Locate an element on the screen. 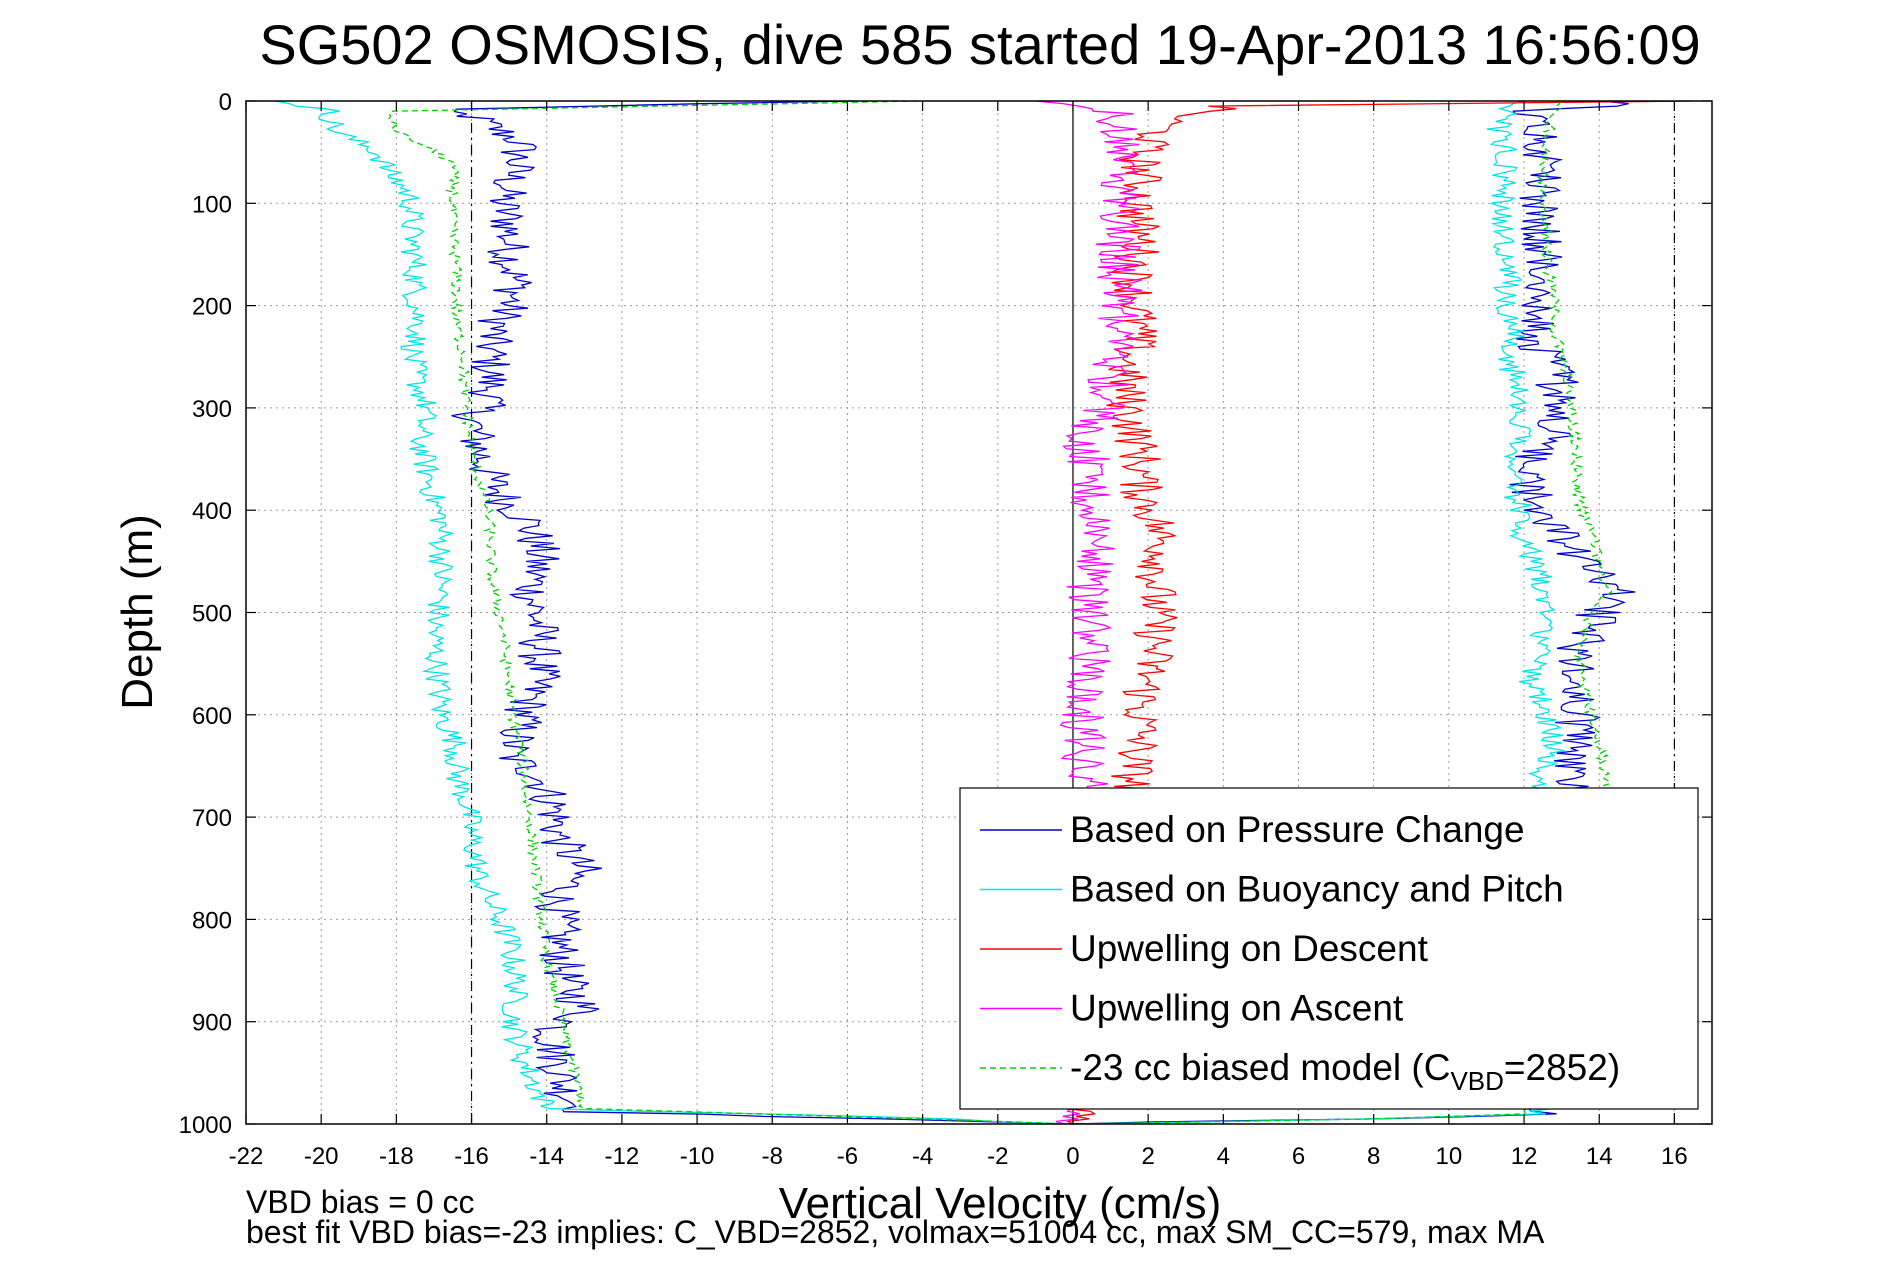  x-tick-label: -18 is located at coordinates (396, 1156).